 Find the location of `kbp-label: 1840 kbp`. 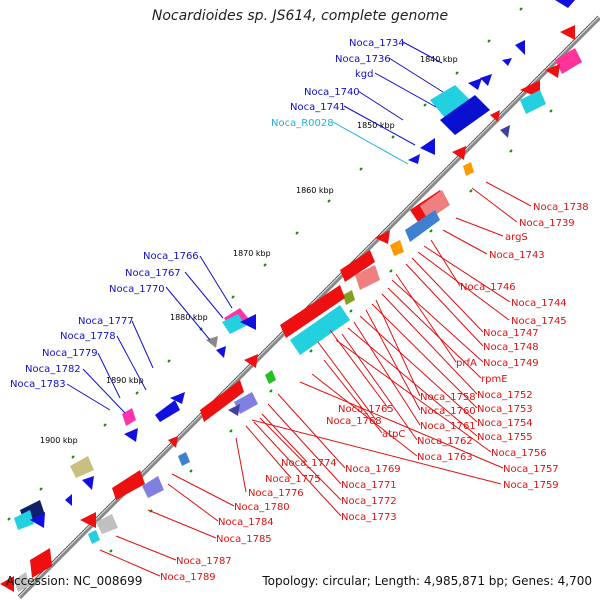

kbp-label: 1840 kbp is located at coordinates (439, 59).